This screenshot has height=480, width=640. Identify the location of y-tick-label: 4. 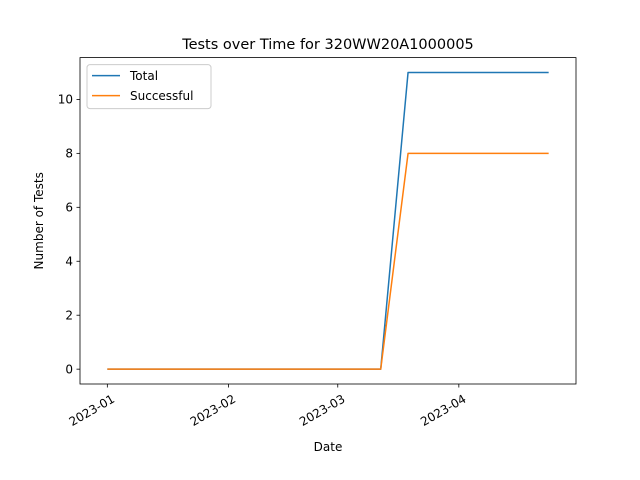
(69, 262).